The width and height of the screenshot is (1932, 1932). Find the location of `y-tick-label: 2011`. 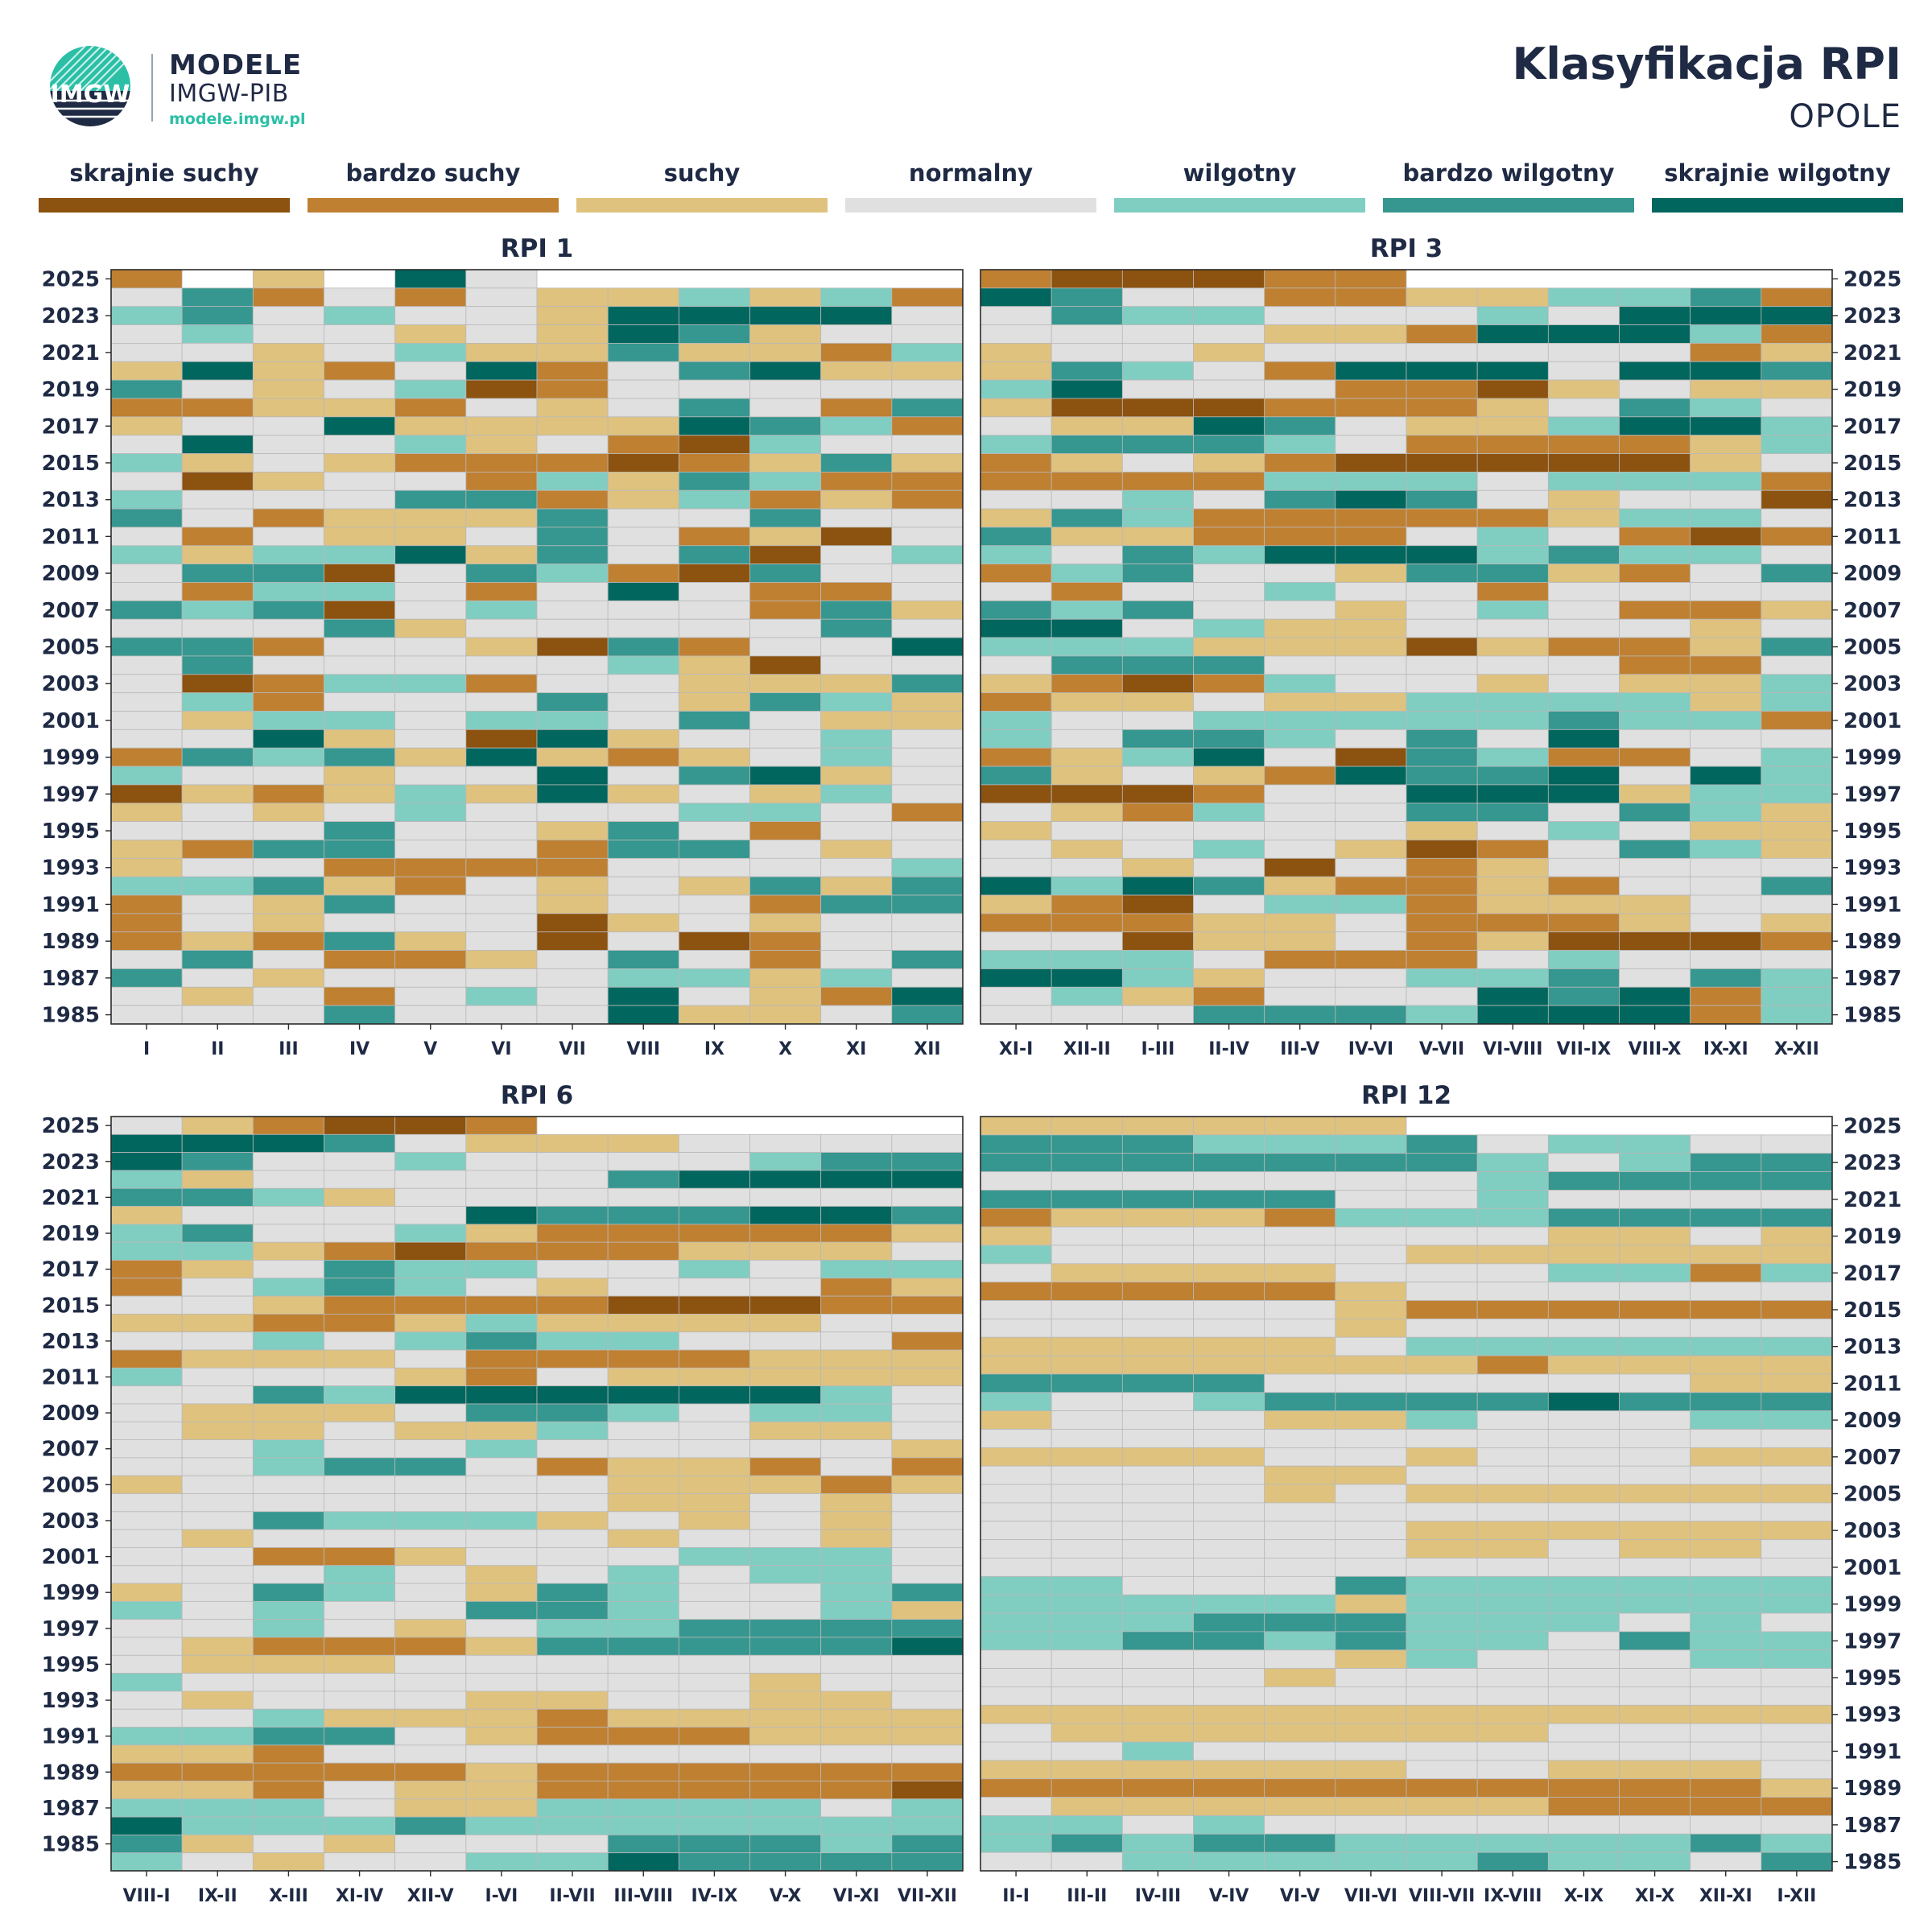

y-tick-label: 2011 is located at coordinates (1872, 1384).